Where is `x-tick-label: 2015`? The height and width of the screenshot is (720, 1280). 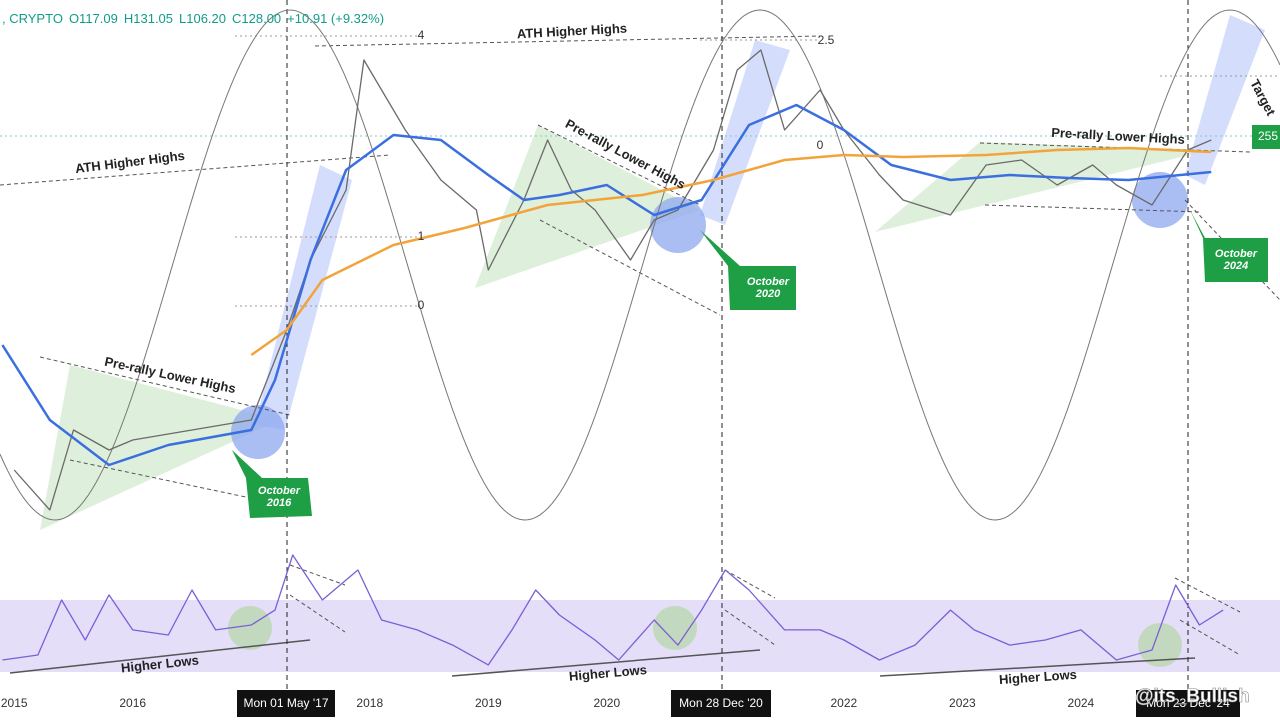 x-tick-label: 2015 is located at coordinates (14, 703).